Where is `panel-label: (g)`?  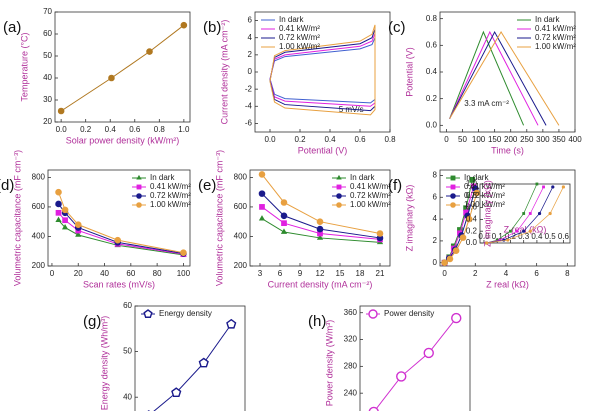
panel-label: (g) is located at coordinates (92, 321).